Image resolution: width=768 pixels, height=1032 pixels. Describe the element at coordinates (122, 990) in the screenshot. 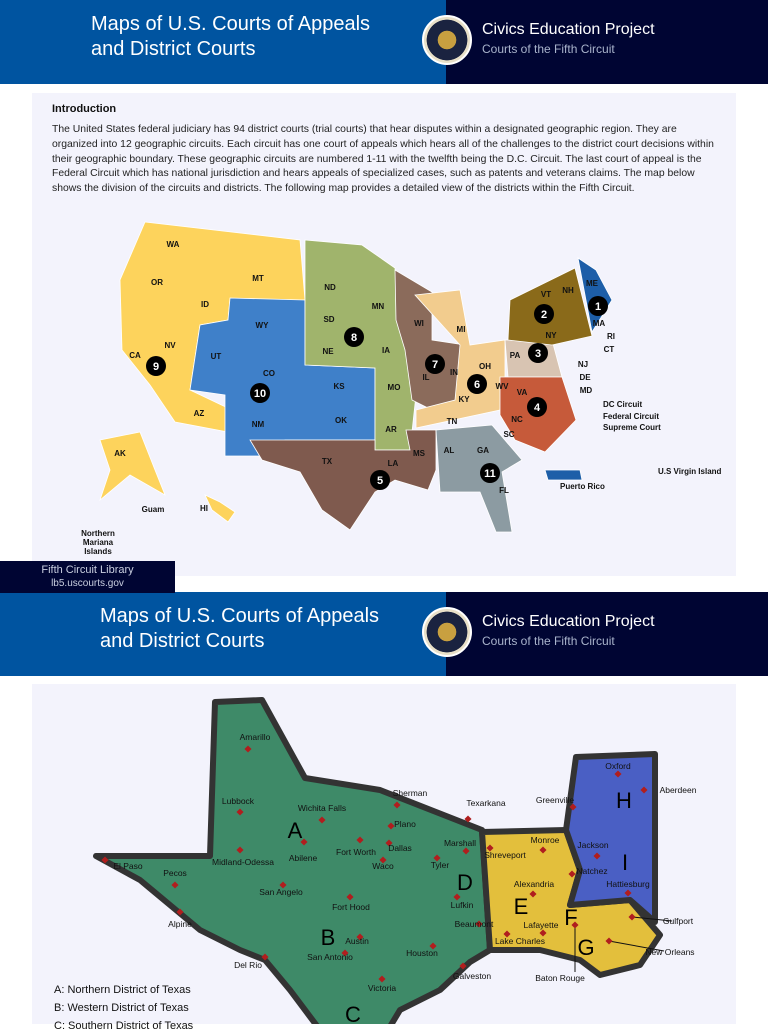

I see `legend-a: A: Northern District of Texas` at that location.